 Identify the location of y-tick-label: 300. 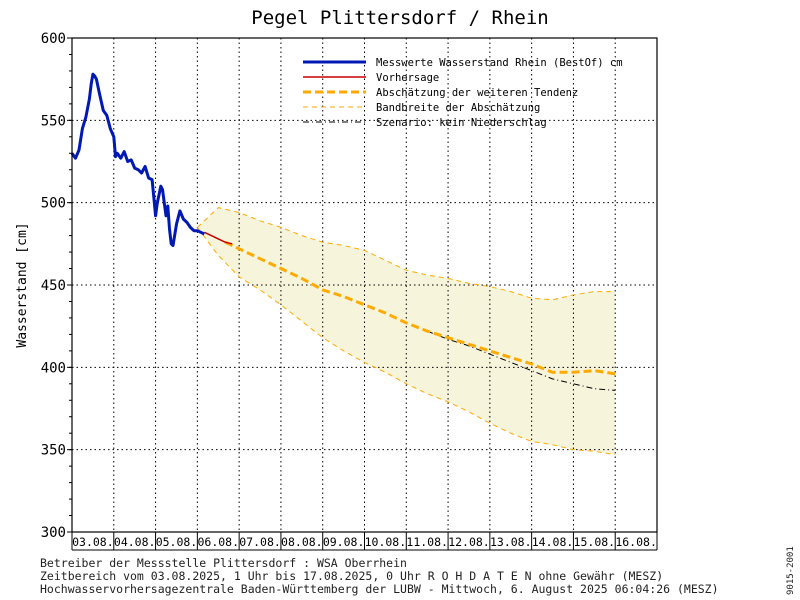
(53, 533).